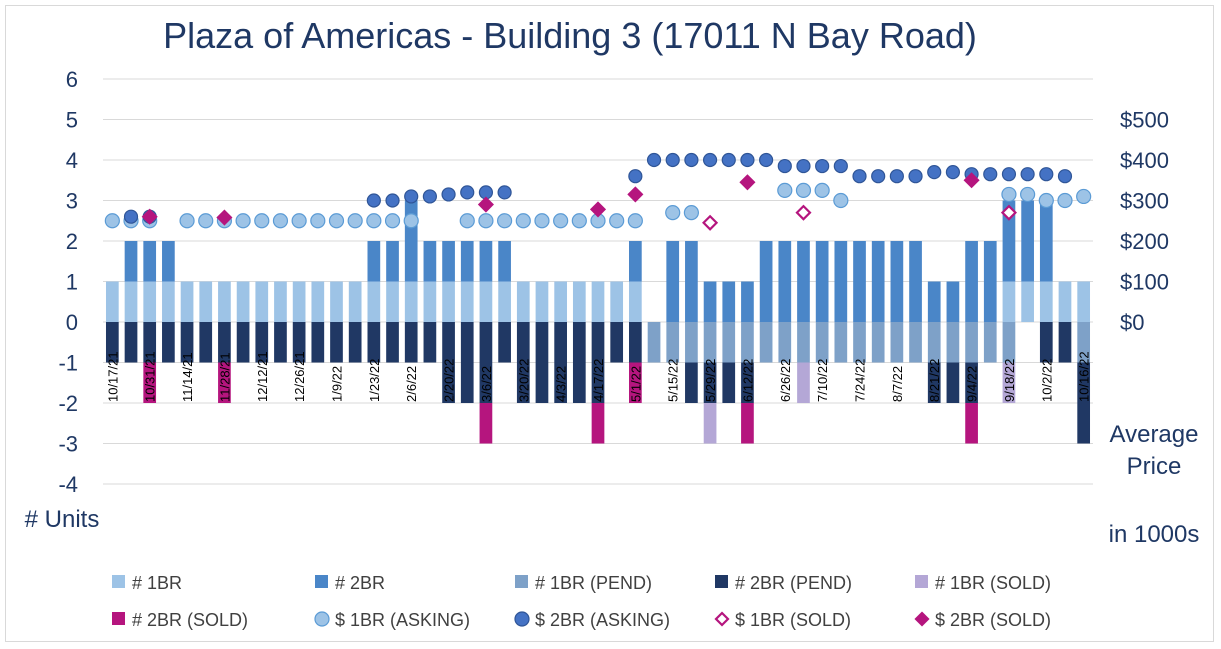  What do you see at coordinates (922, 619) in the screenshot?
I see `legend-swatch--2br-sold-` at bounding box center [922, 619].